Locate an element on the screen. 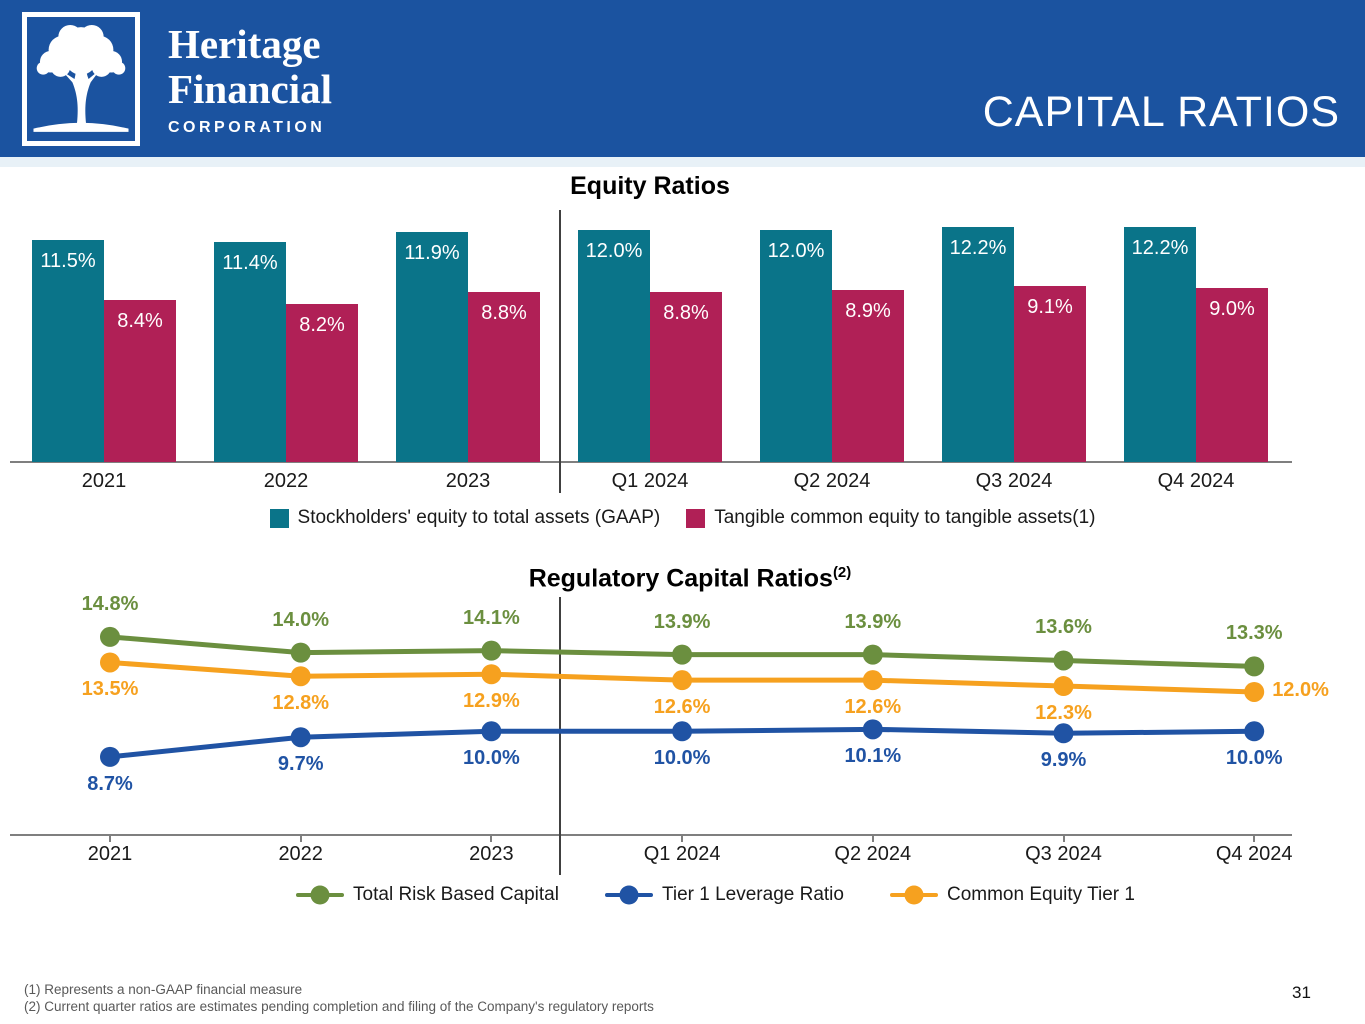 This screenshot has width=1365, height=1024. point-value-label: 12.9% is located at coordinates (491, 701).